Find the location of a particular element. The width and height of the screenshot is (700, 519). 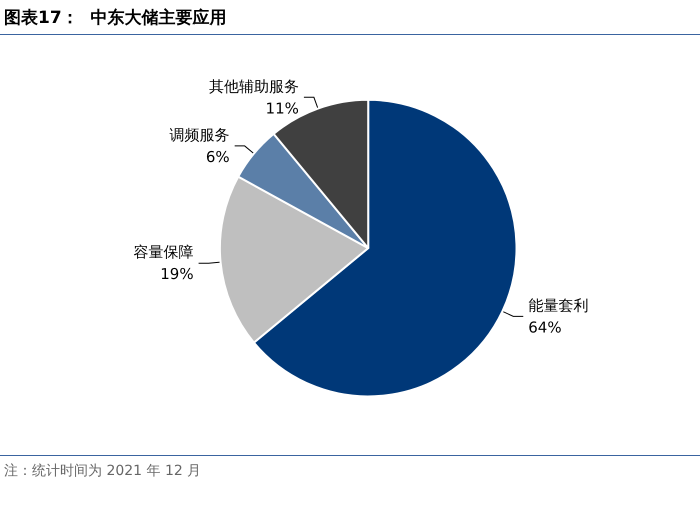

chart-title: 图表17： 中东大储主要应用 is located at coordinates (115, 18).